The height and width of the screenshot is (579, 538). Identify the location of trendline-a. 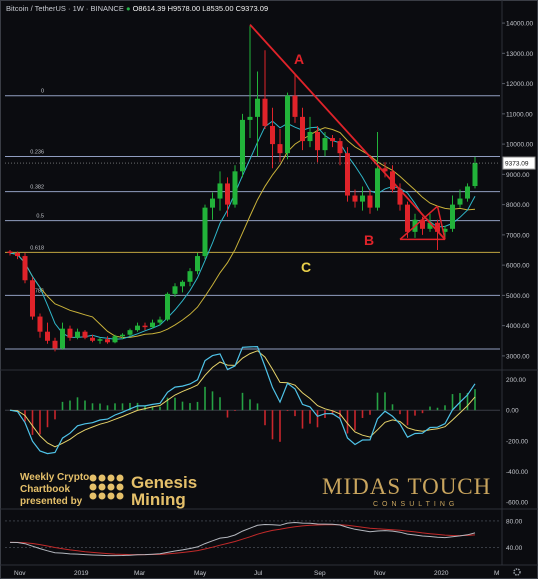
(347, 132).